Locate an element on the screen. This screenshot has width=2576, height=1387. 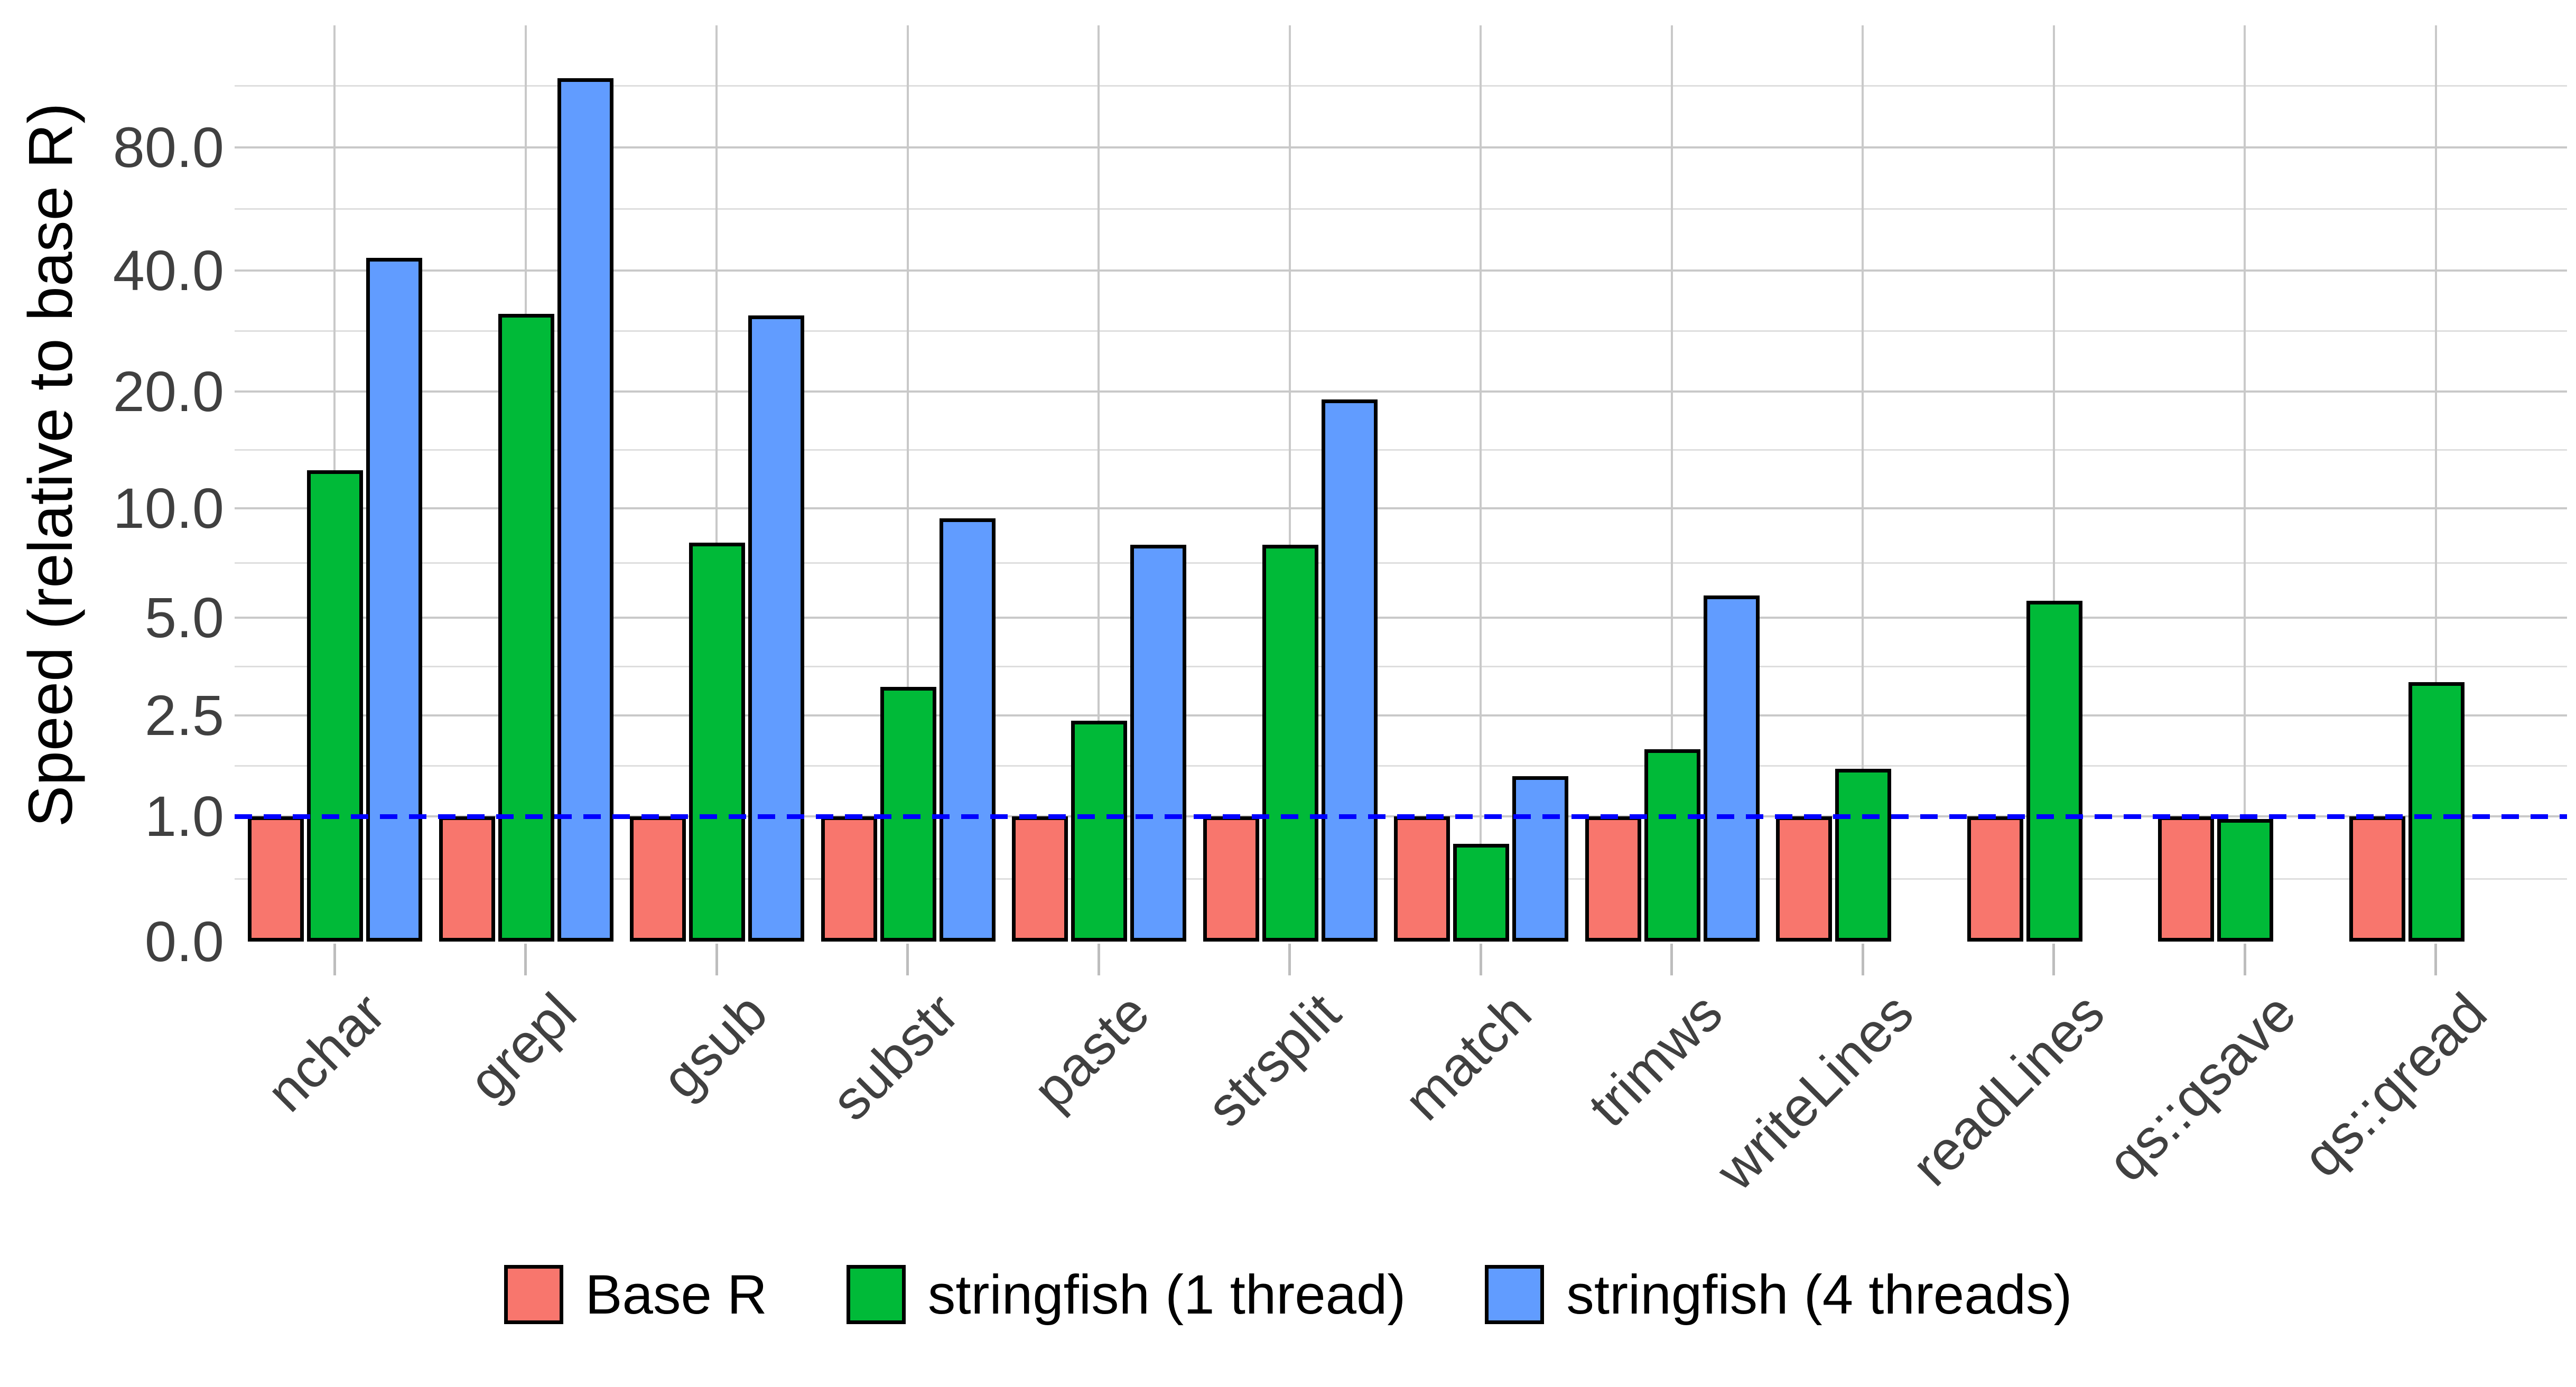
bar-base-r-paste is located at coordinates (1040, 879).